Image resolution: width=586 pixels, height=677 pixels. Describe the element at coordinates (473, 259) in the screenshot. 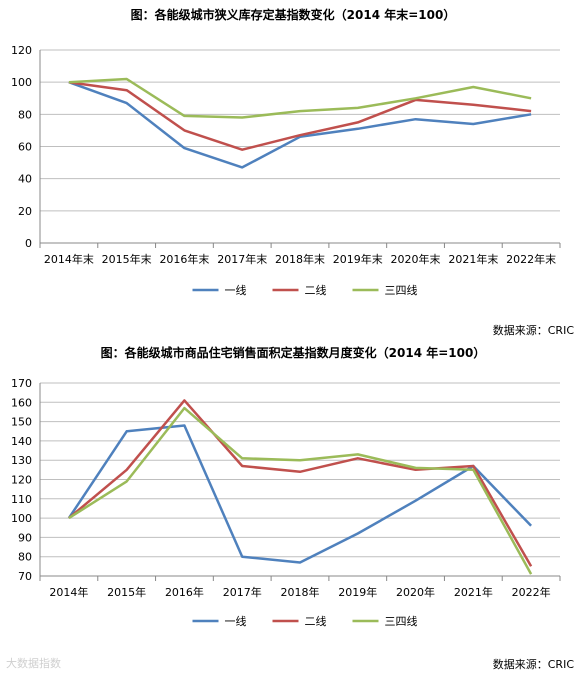

I see `x-tick-label: 2021年末` at that location.